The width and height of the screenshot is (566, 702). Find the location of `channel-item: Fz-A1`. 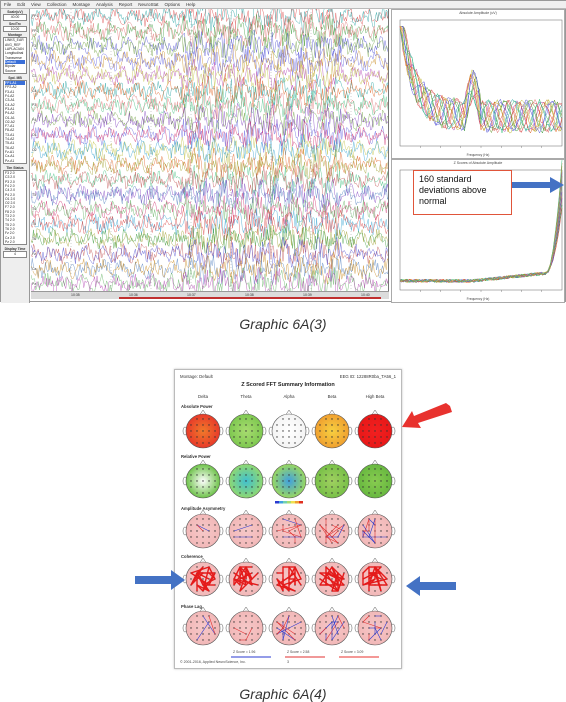

channel-item: Fz-A1 is located at coordinates (10, 151).